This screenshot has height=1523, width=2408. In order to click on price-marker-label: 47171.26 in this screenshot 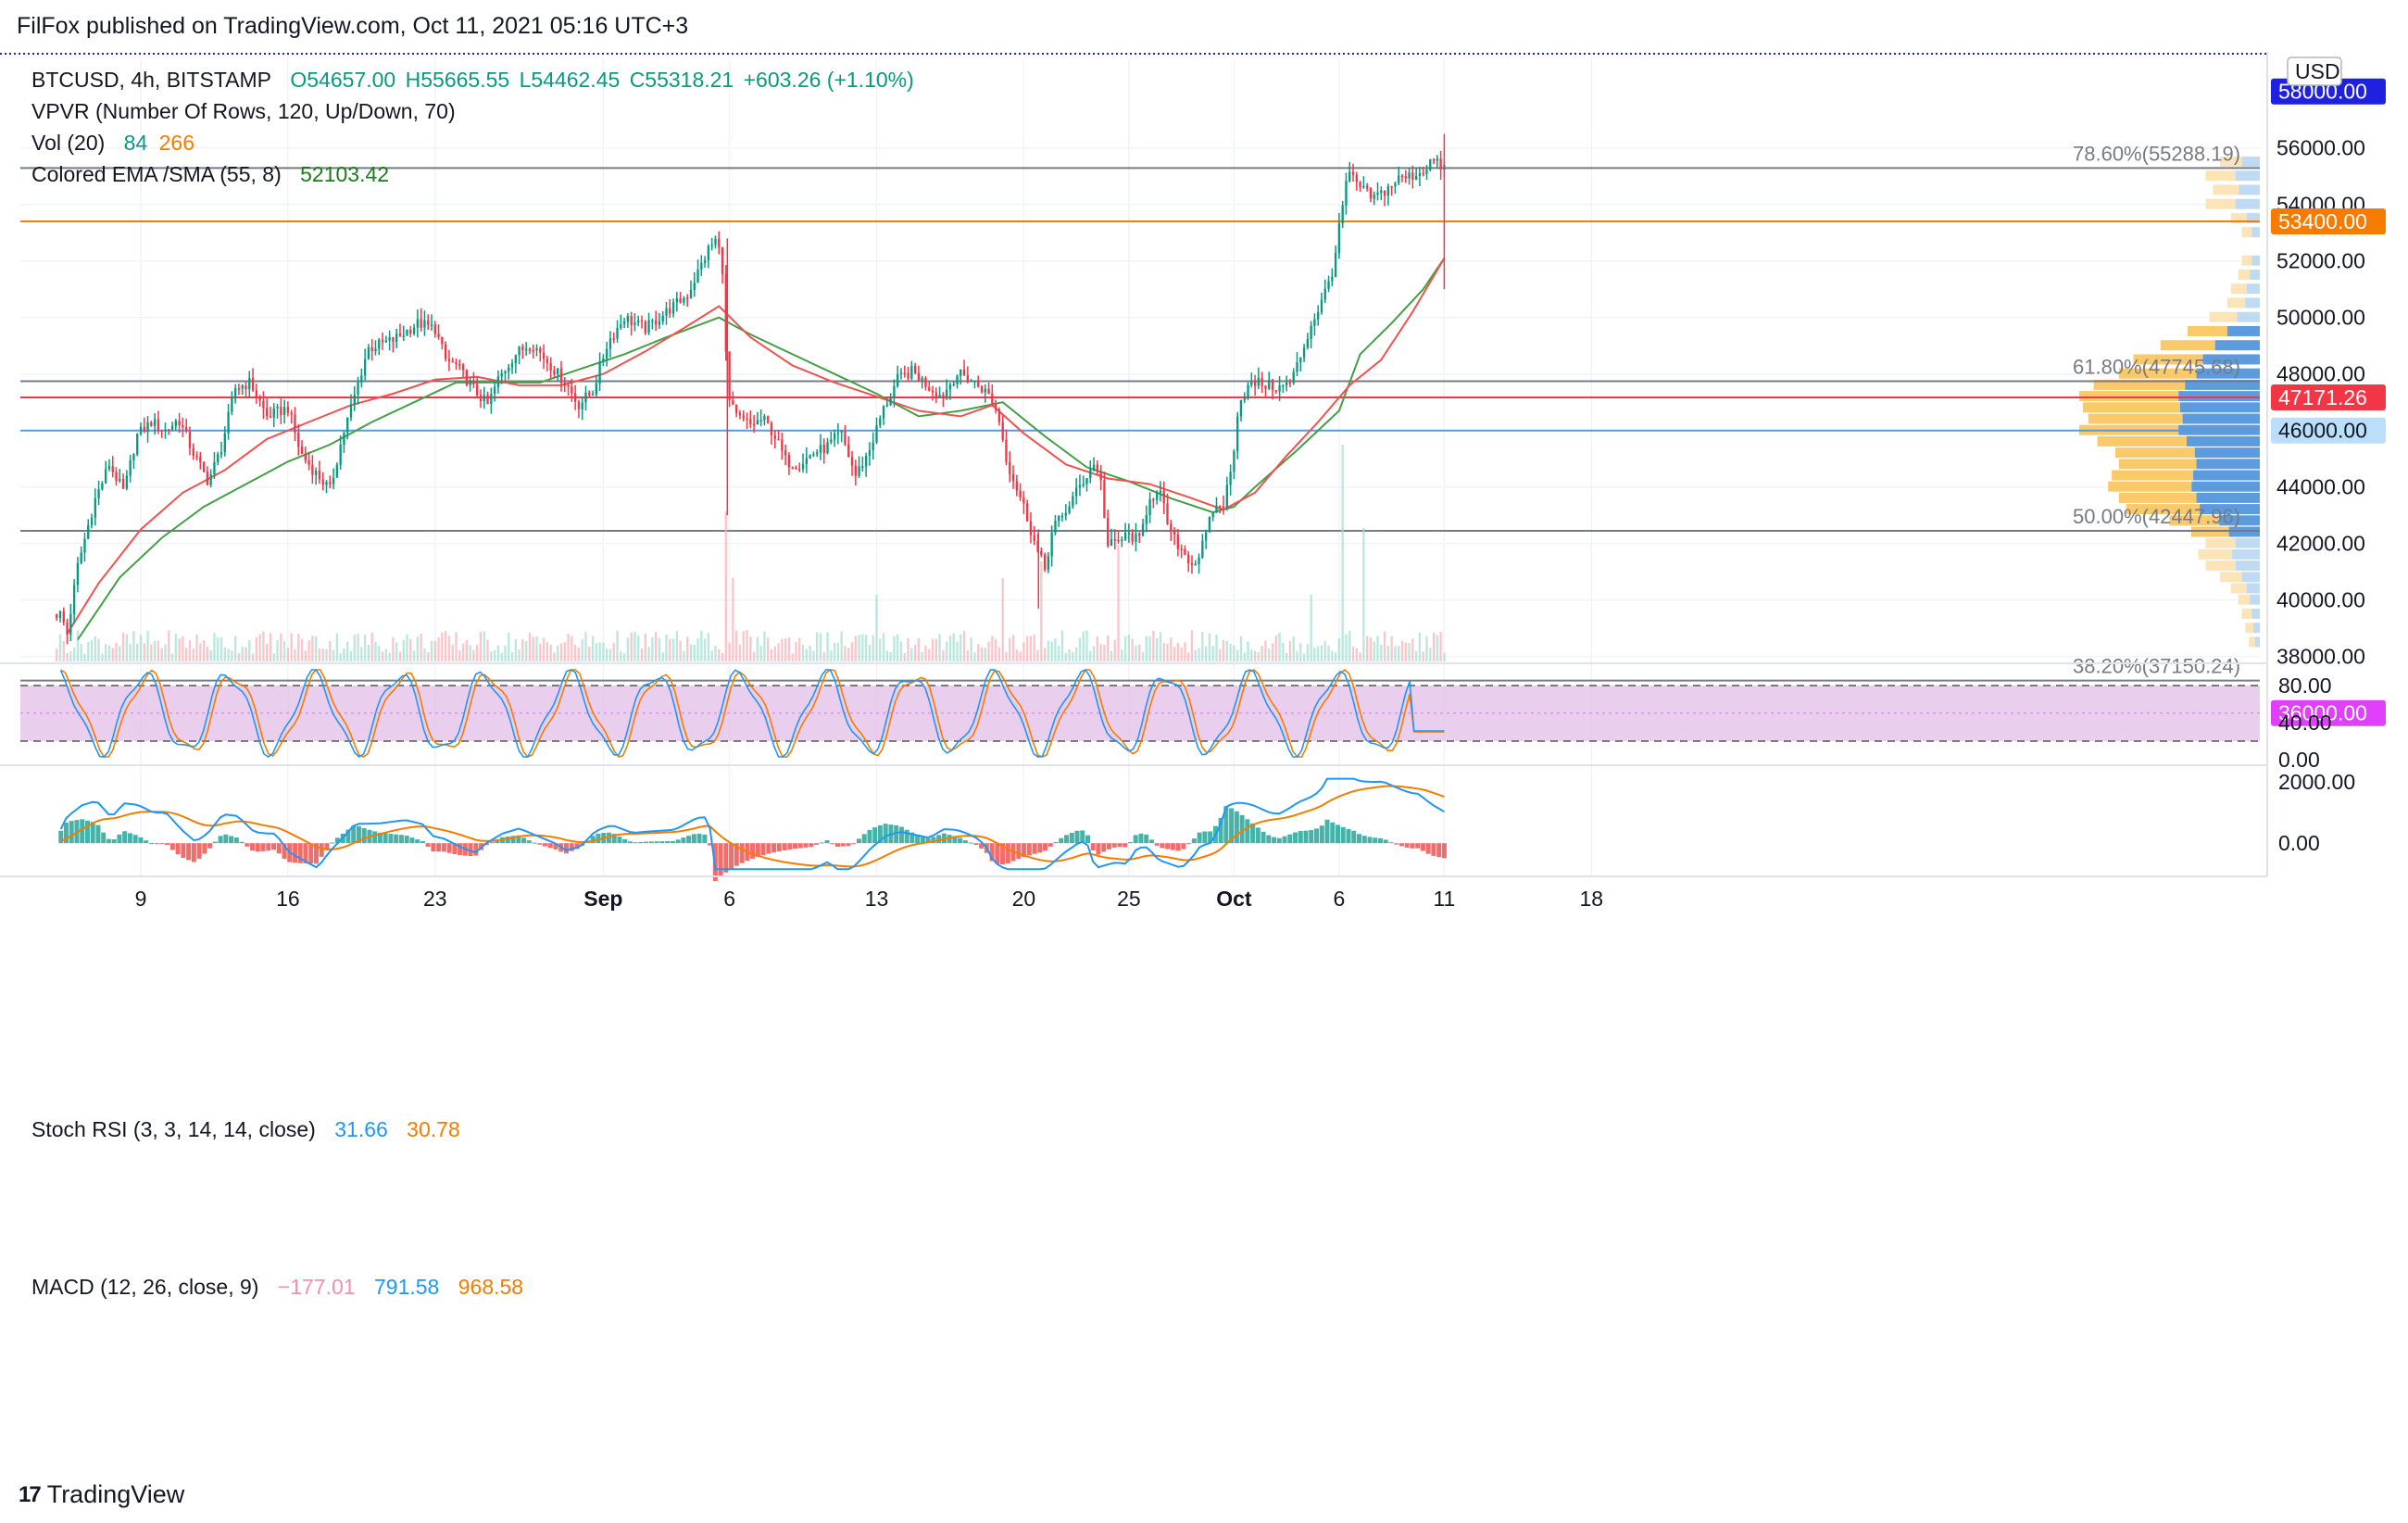, I will do `click(2322, 397)`.